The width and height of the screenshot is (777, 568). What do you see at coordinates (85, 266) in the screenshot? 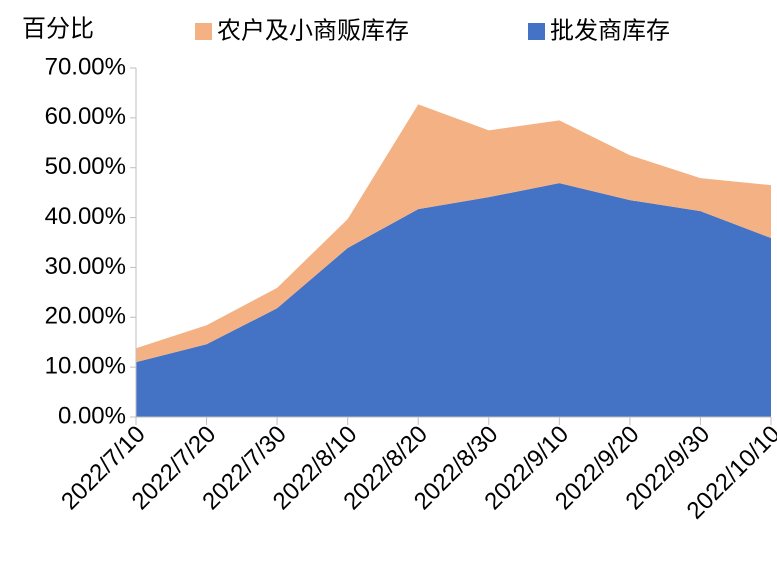
I see `y-tick-label: 30.00%` at bounding box center [85, 266].